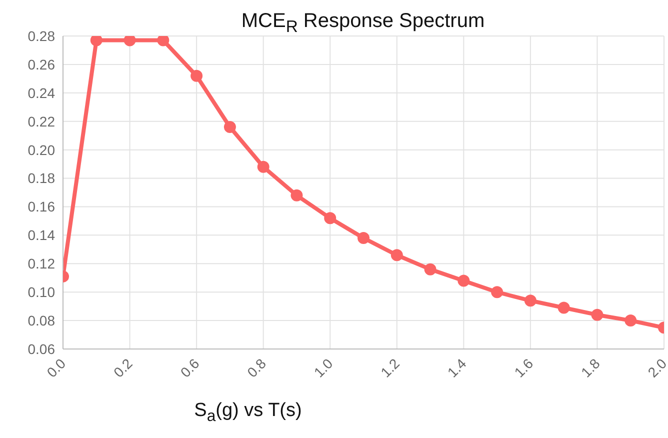 This screenshot has height=438, width=668. Describe the element at coordinates (42, 121) in the screenshot. I see `y-tick-label: 0.22` at that location.